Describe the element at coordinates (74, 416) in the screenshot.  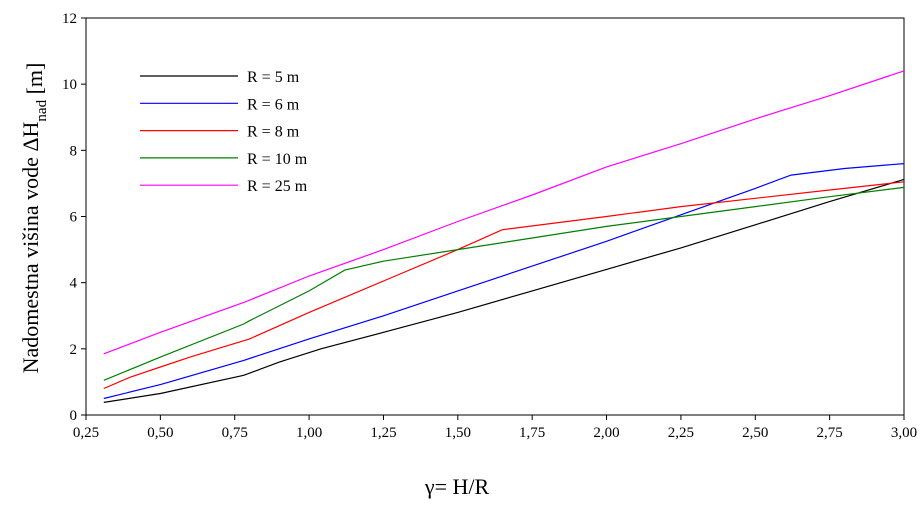
I see `y-tick-label: 0` at that location.